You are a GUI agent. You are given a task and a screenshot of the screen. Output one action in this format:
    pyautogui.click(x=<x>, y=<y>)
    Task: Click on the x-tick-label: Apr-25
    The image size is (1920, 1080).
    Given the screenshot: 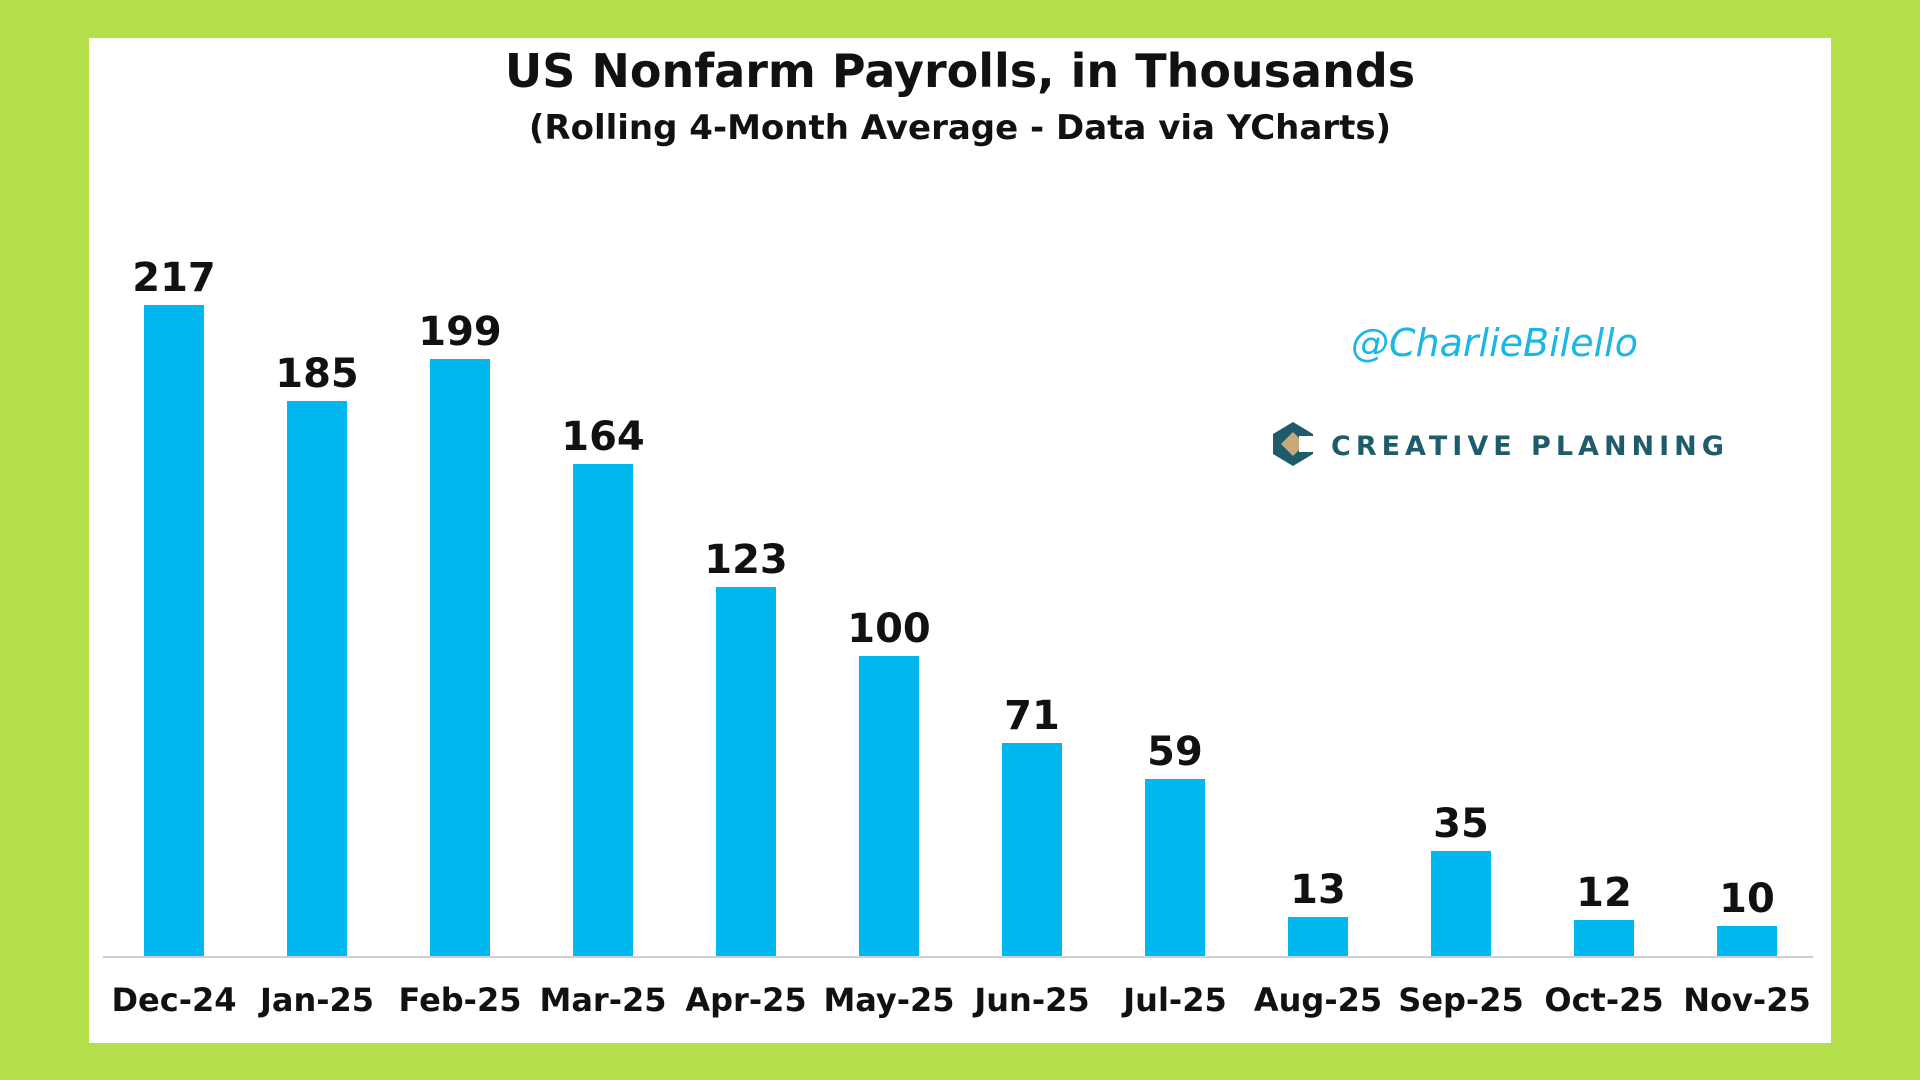 What is the action you would take?
    pyautogui.click(x=745, y=1000)
    